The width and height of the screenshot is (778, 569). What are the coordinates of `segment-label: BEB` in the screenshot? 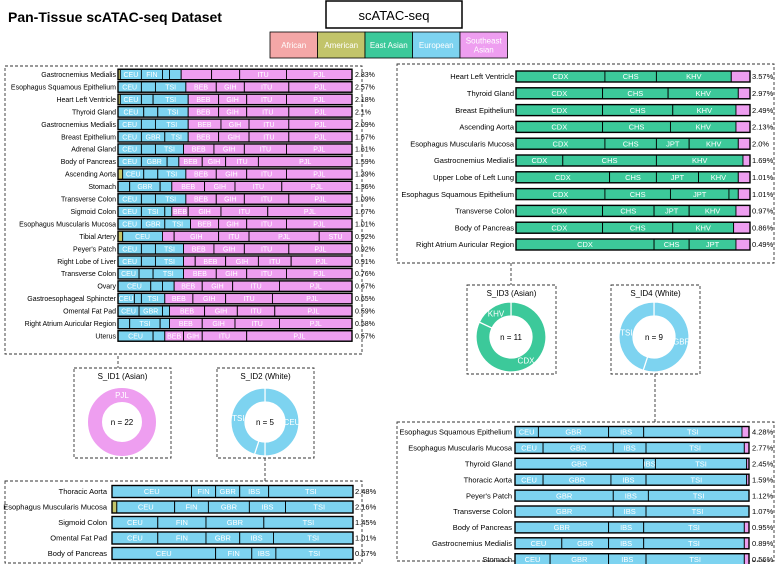 It's located at (205, 224).